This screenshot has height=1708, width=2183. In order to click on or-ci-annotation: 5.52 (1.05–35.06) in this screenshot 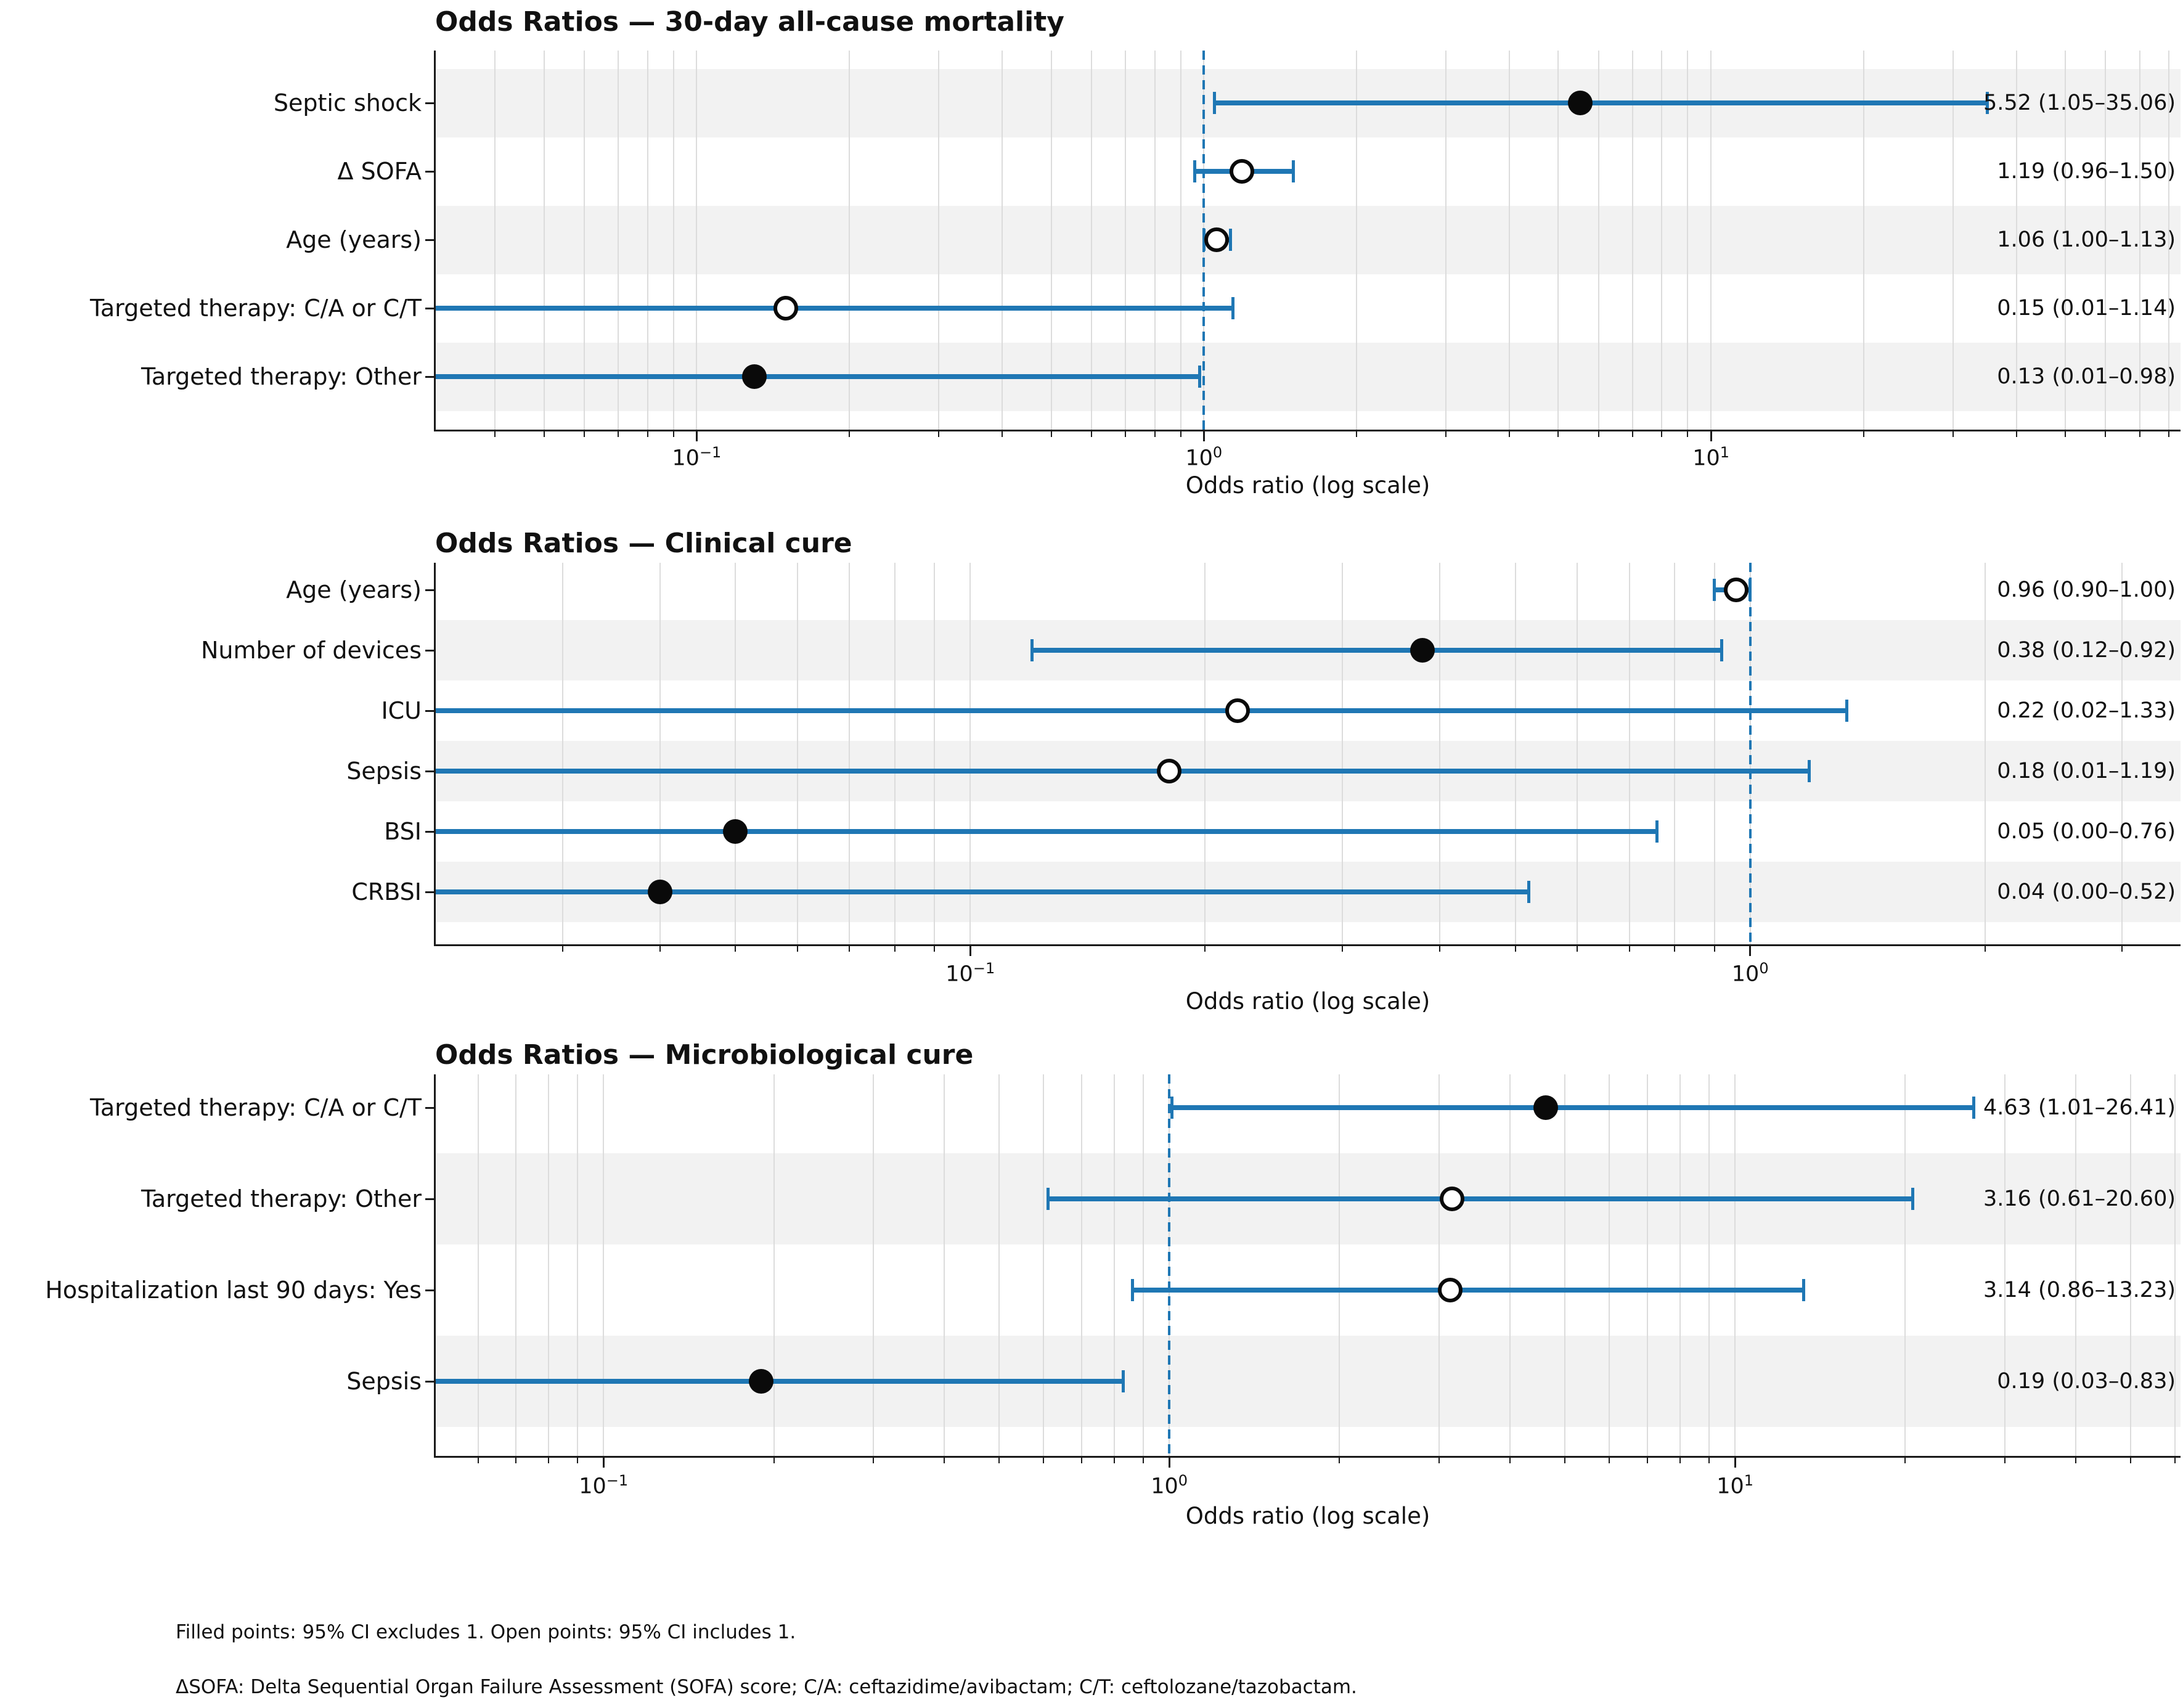, I will do `click(2079, 103)`.